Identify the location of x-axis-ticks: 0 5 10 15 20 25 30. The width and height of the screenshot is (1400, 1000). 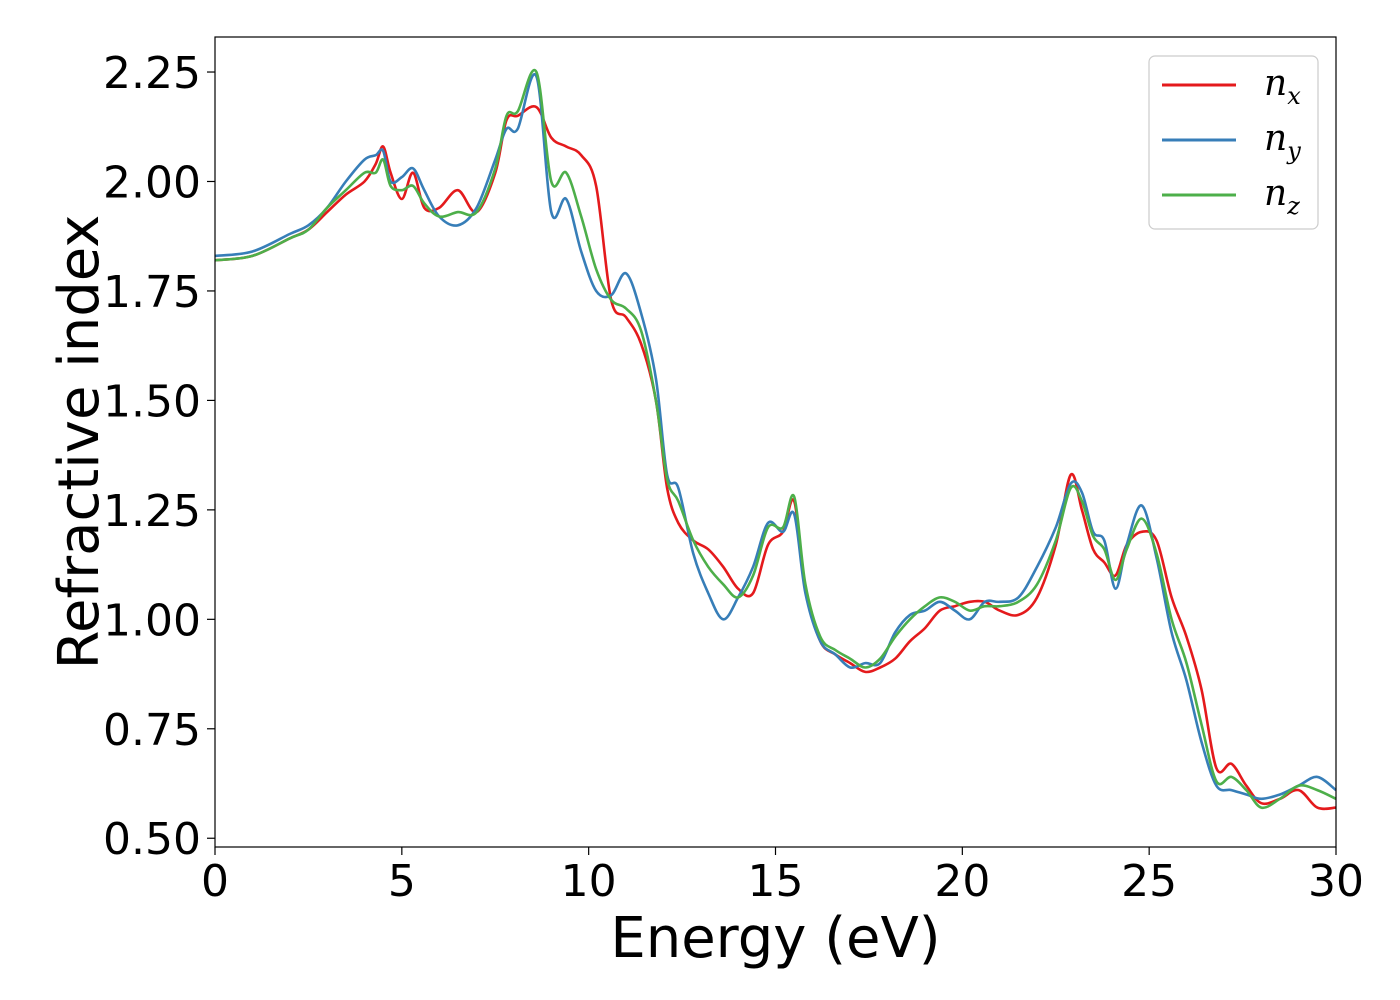
(782, 877).